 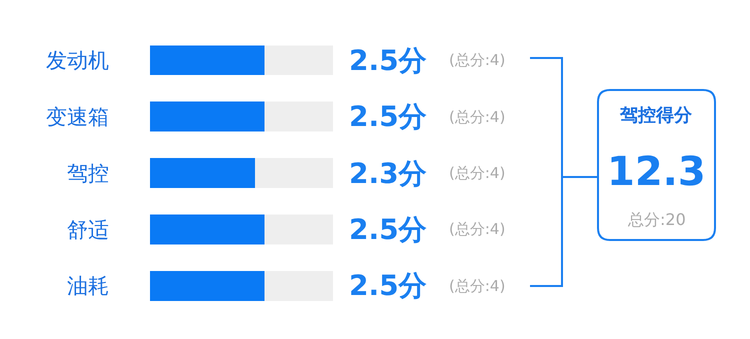 I want to click on data-label: 2.3分, so click(x=388, y=173).